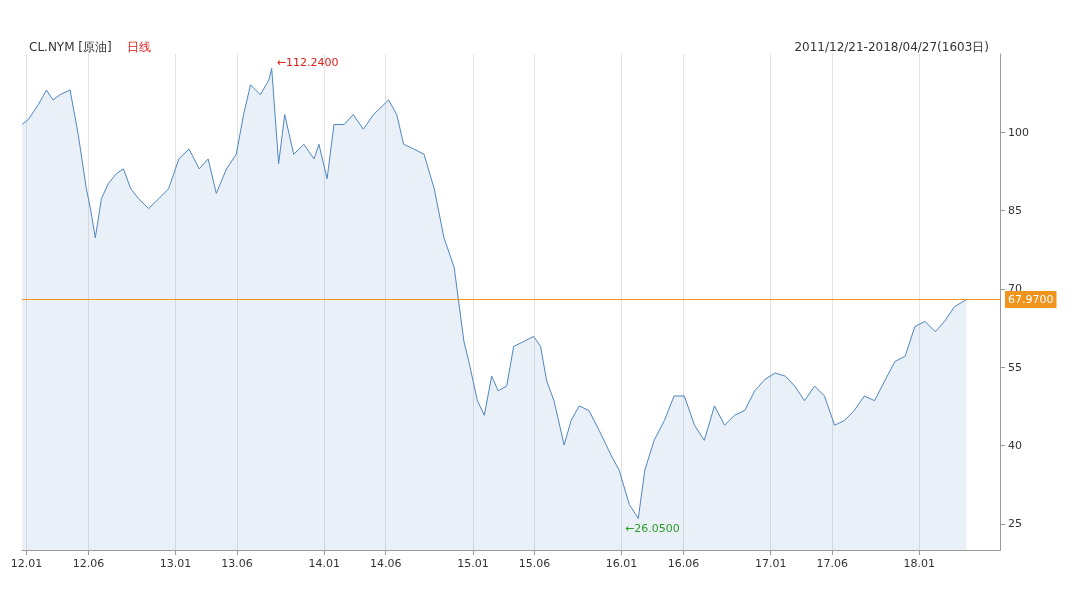  Describe the element at coordinates (1018, 132) in the screenshot. I see `y-tick-label: 100` at that location.